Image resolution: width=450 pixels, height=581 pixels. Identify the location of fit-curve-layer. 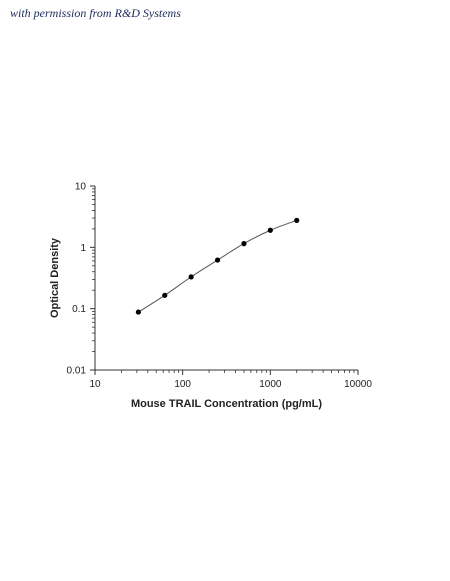
(217, 266).